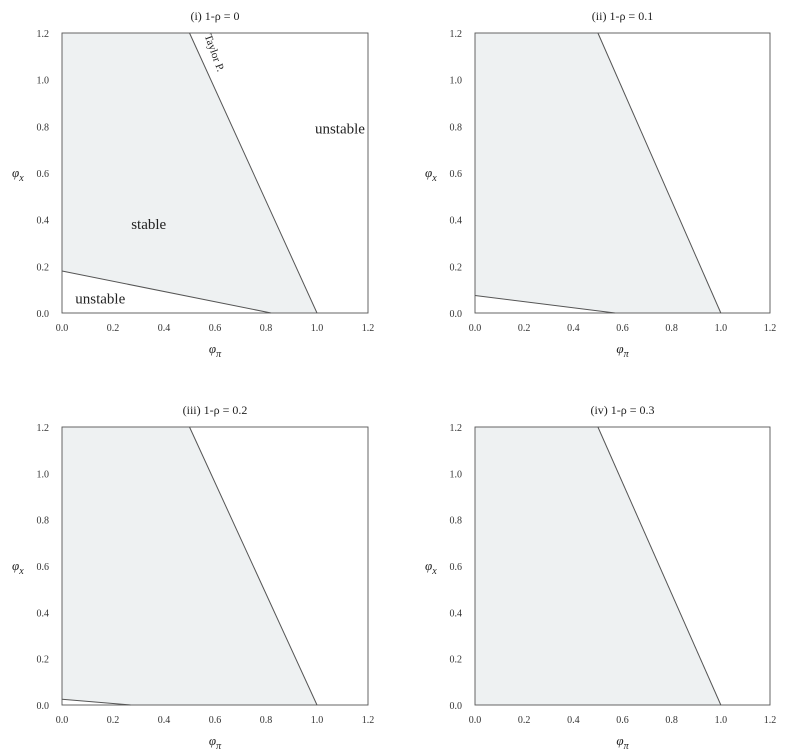  Describe the element at coordinates (148, 225) in the screenshot. I see `annotation-stable: stable` at that location.